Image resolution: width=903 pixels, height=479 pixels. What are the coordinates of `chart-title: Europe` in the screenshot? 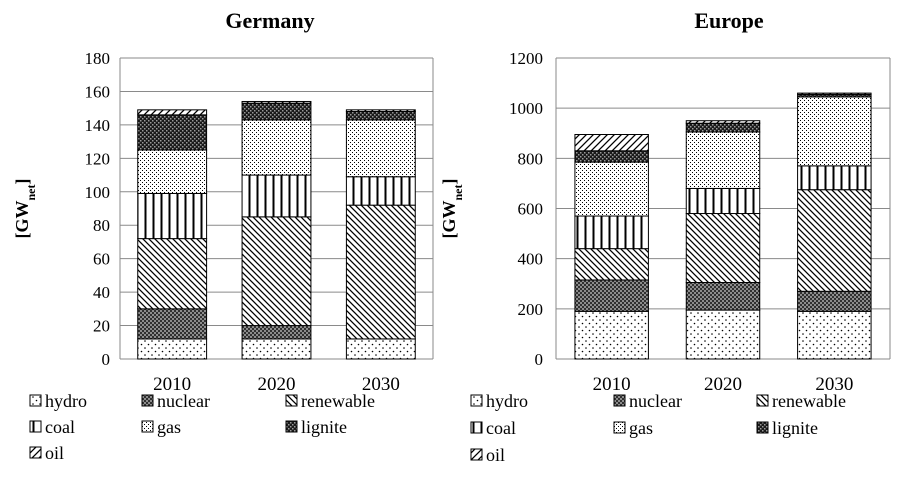 It's located at (729, 20).